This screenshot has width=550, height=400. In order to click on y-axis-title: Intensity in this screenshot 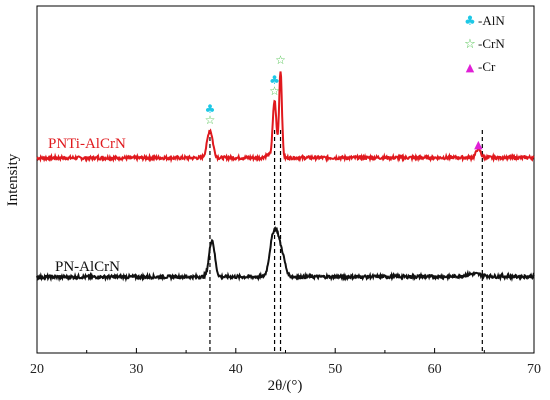, I will do `click(13, 179)`.